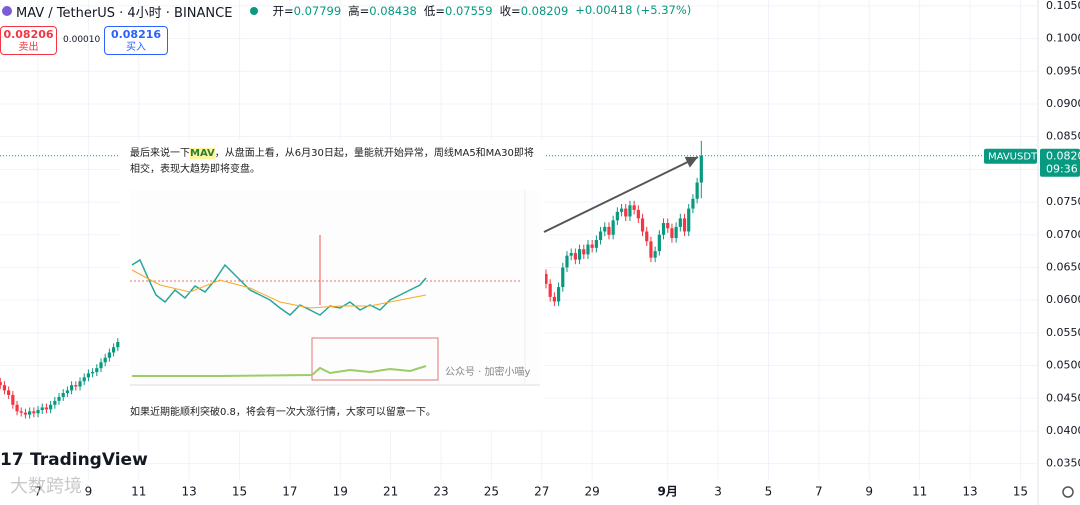 The height and width of the screenshot is (505, 1080). Describe the element at coordinates (239, 492) in the screenshot. I see `x-tick-label: 15` at that location.